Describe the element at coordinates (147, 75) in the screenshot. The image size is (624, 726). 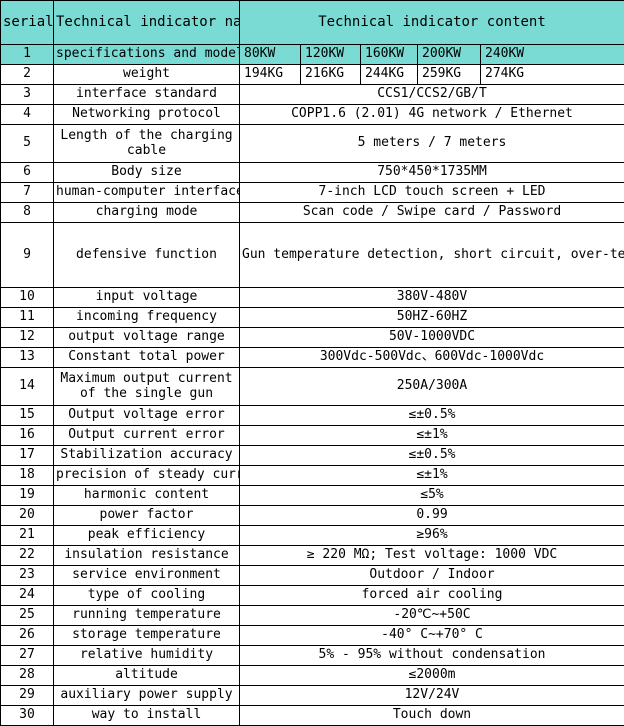
I see `row-indicator-name: weight` at that location.